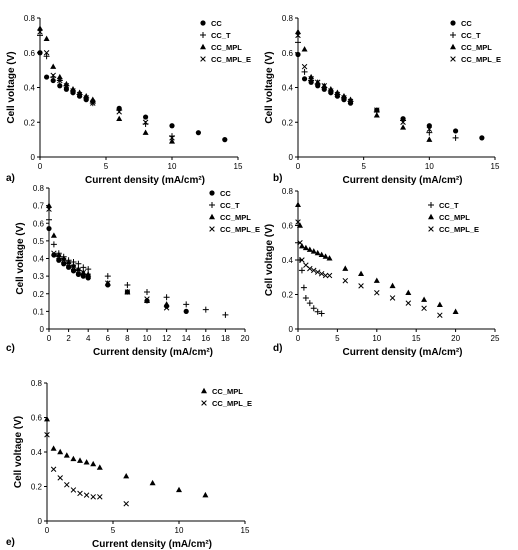  I want to click on x-tick-label: 14, so click(186, 338).